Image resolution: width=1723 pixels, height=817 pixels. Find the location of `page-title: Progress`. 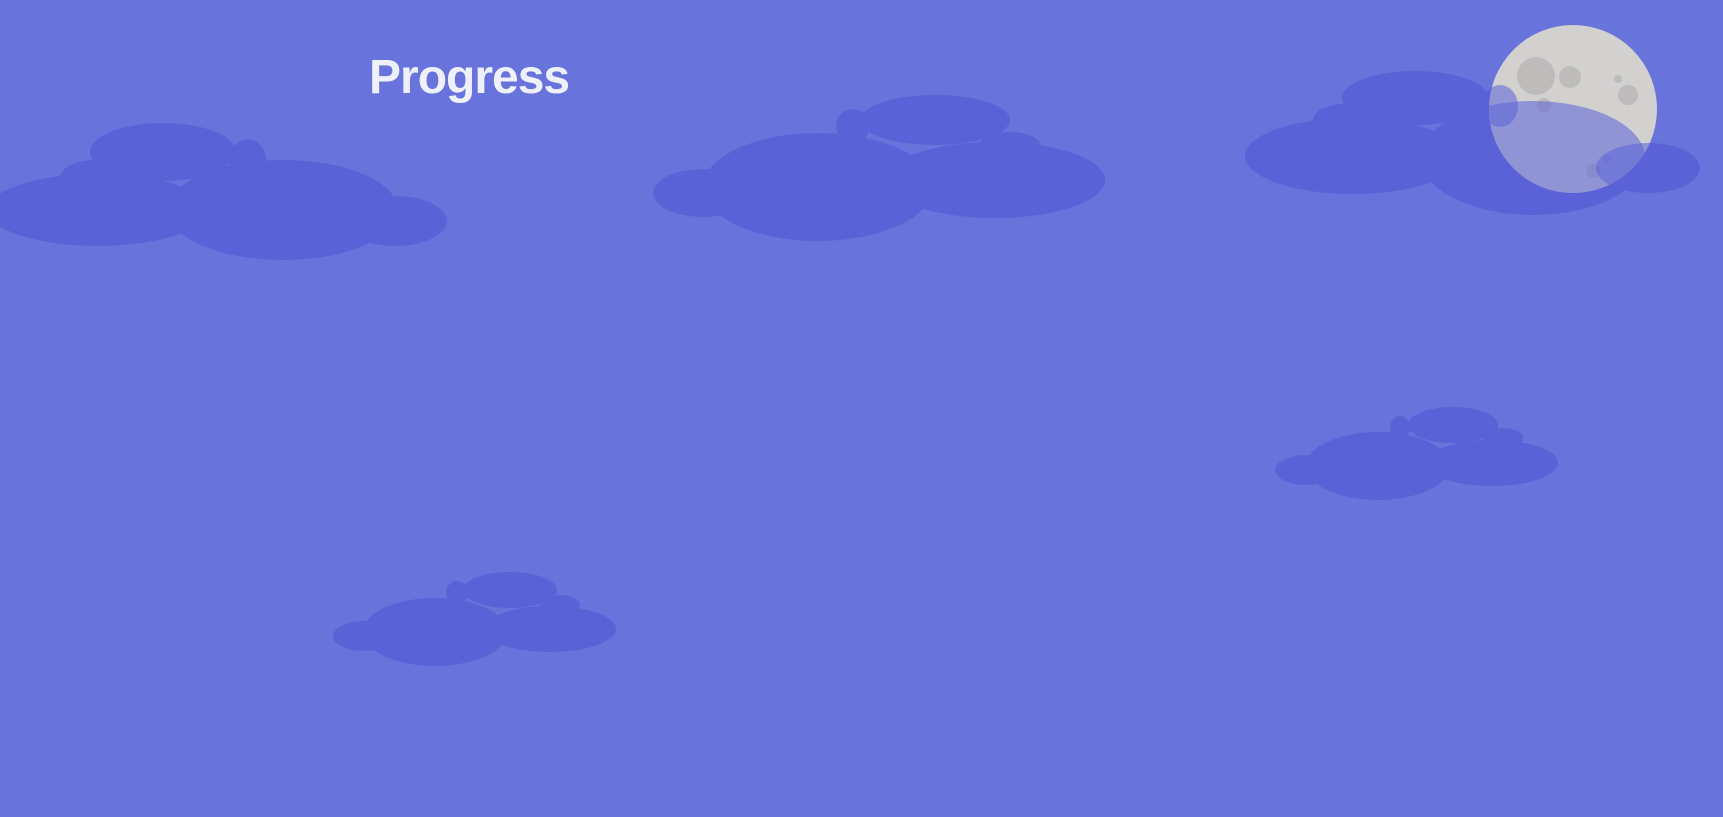

page-title: Progress is located at coordinates (469, 77).